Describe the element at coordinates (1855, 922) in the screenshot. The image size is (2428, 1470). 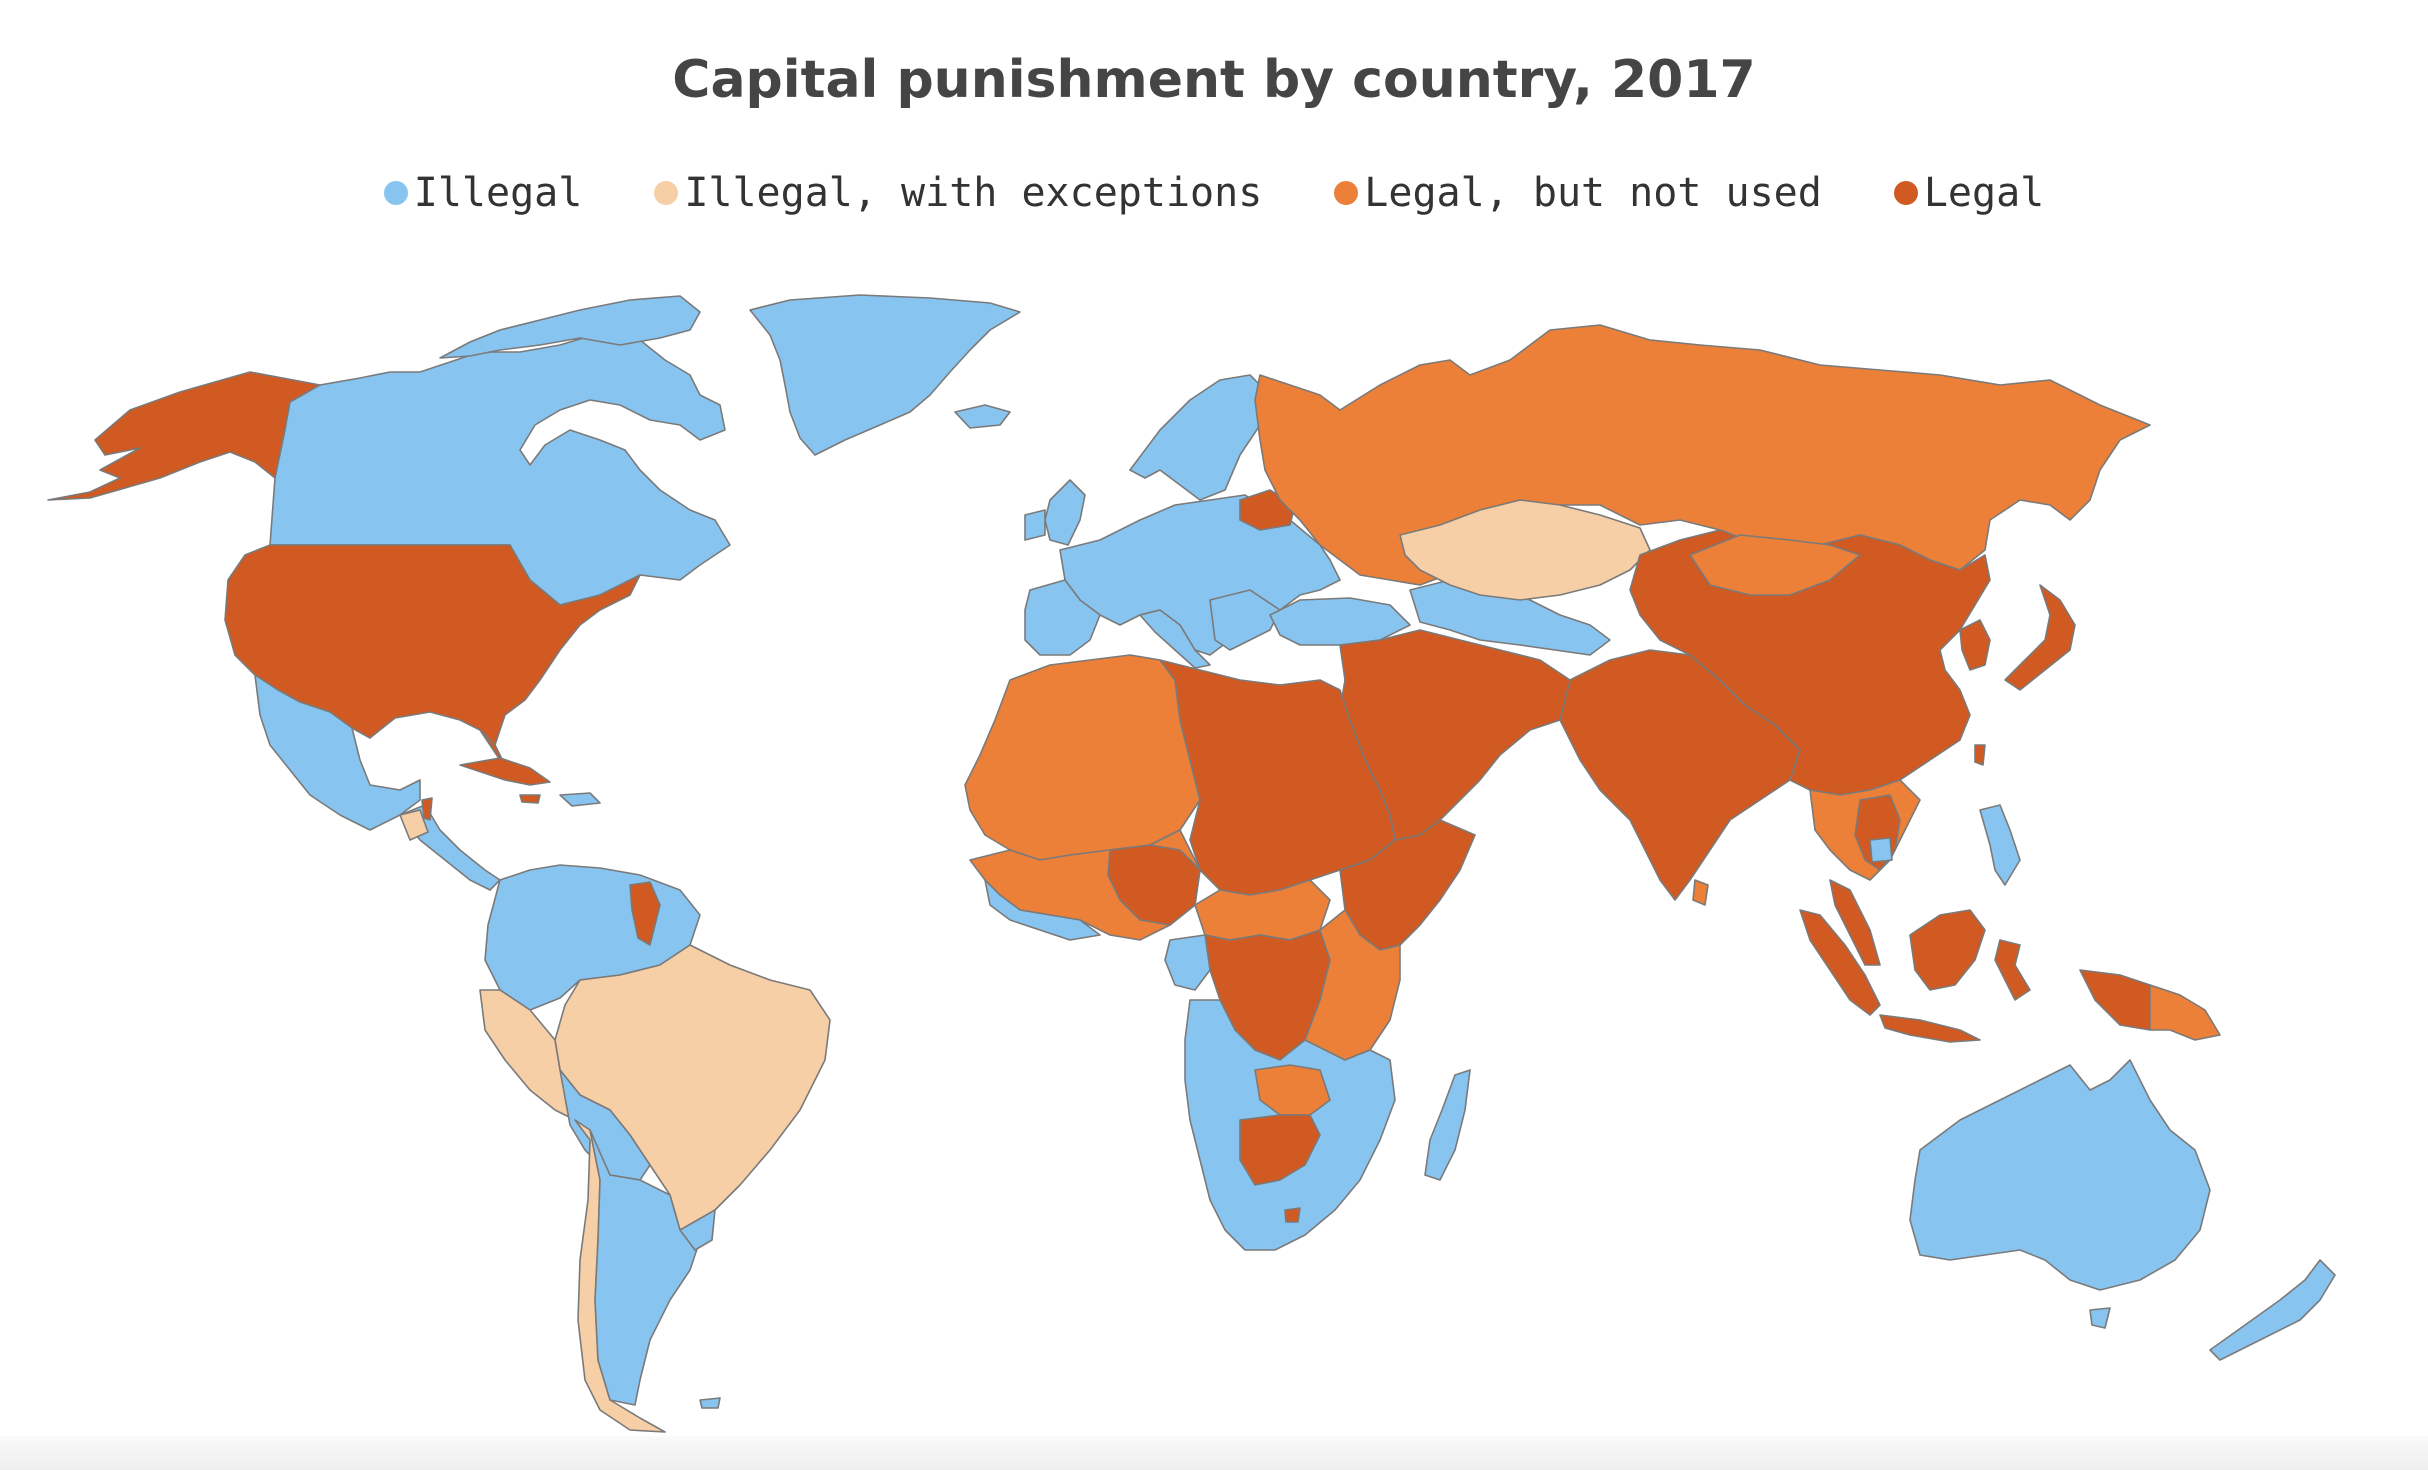
I see `region-malaysia-peninsula` at that location.